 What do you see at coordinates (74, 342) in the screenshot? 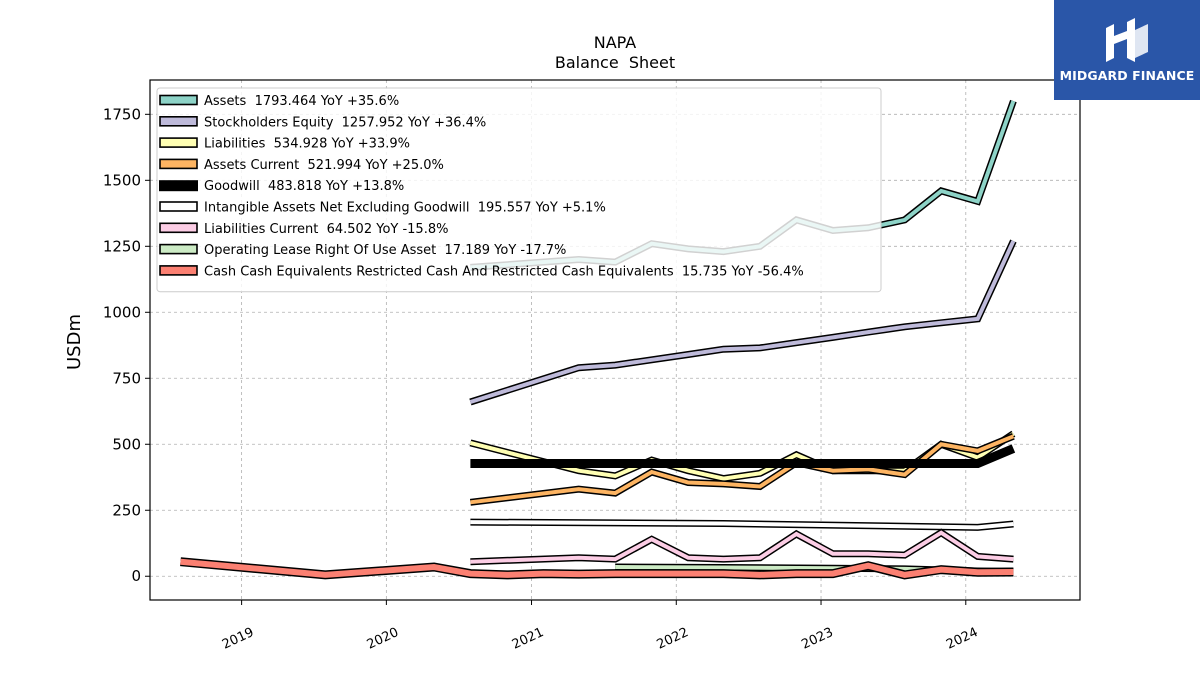
I see `y-axis-label: USDm` at bounding box center [74, 342].